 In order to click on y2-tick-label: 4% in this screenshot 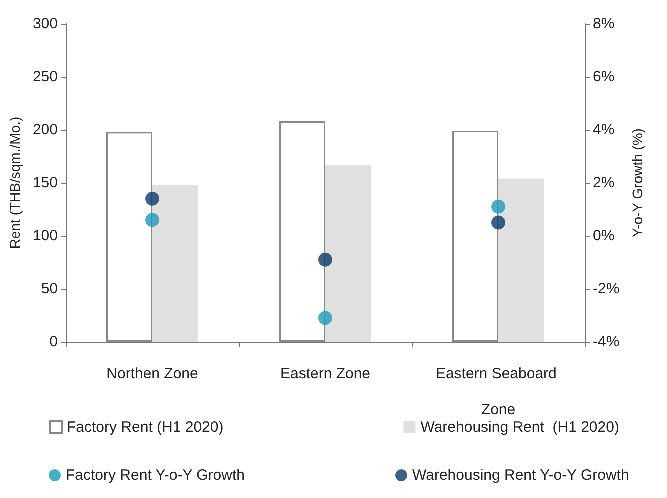, I will do `click(604, 130)`.